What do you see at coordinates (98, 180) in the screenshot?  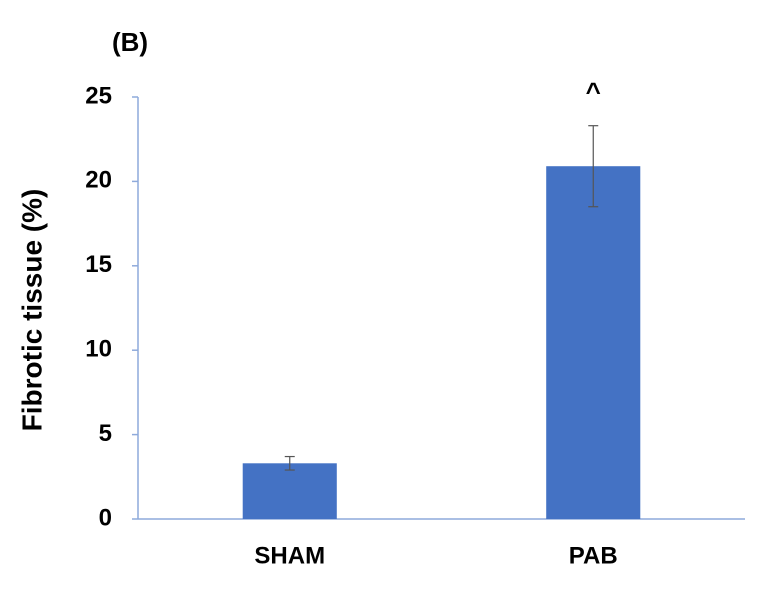 I see `y-tick-label: 20` at bounding box center [98, 180].